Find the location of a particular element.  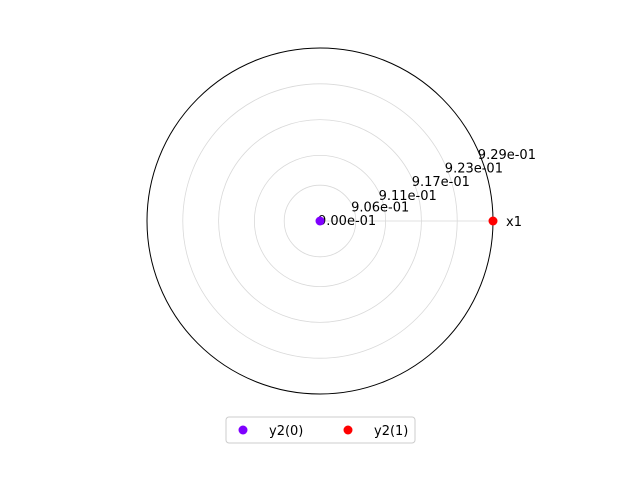

angular-tick-label-0: x1 is located at coordinates (514, 222).